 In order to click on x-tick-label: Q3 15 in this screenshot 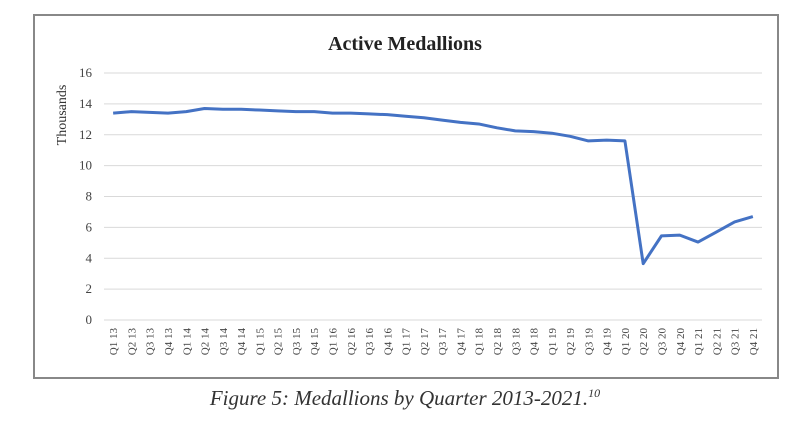, I will do `click(297, 342)`.